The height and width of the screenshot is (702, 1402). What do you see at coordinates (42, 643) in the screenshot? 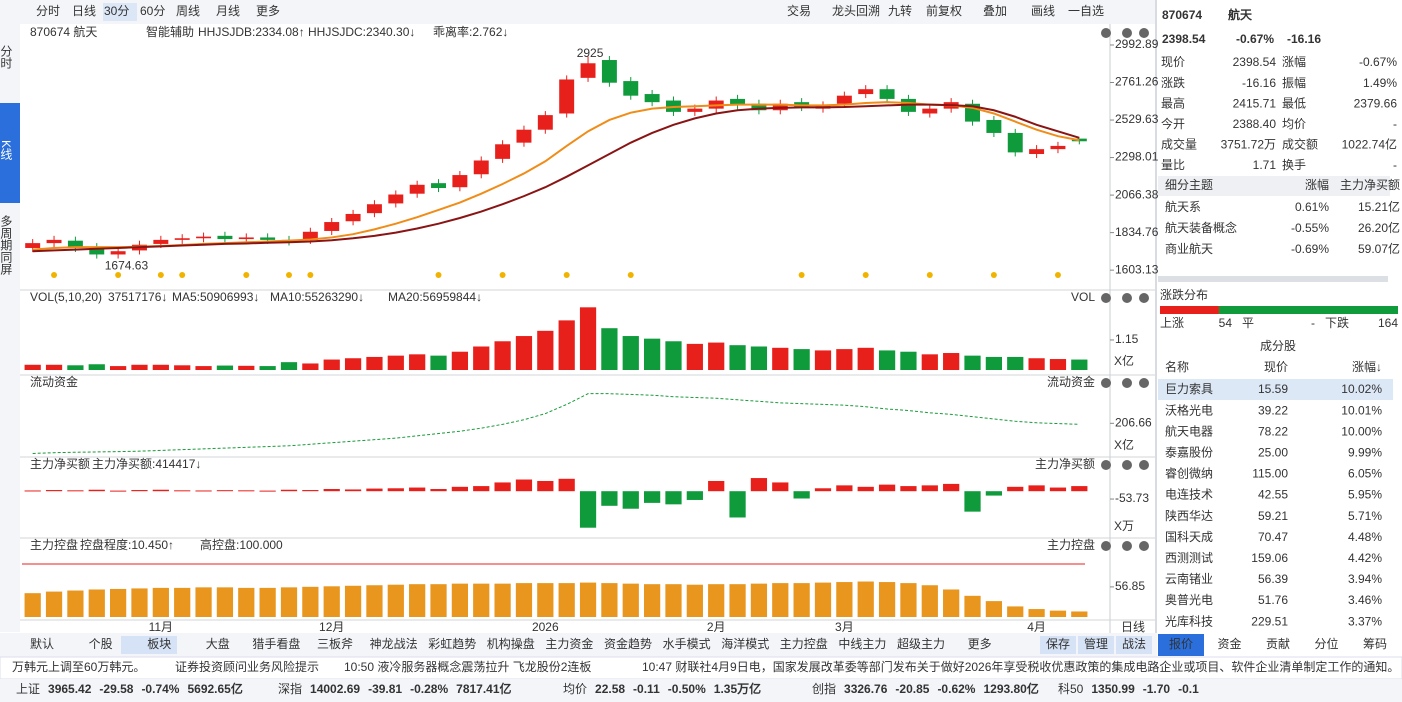
I see `bottom-tab: 默认` at bounding box center [42, 643].